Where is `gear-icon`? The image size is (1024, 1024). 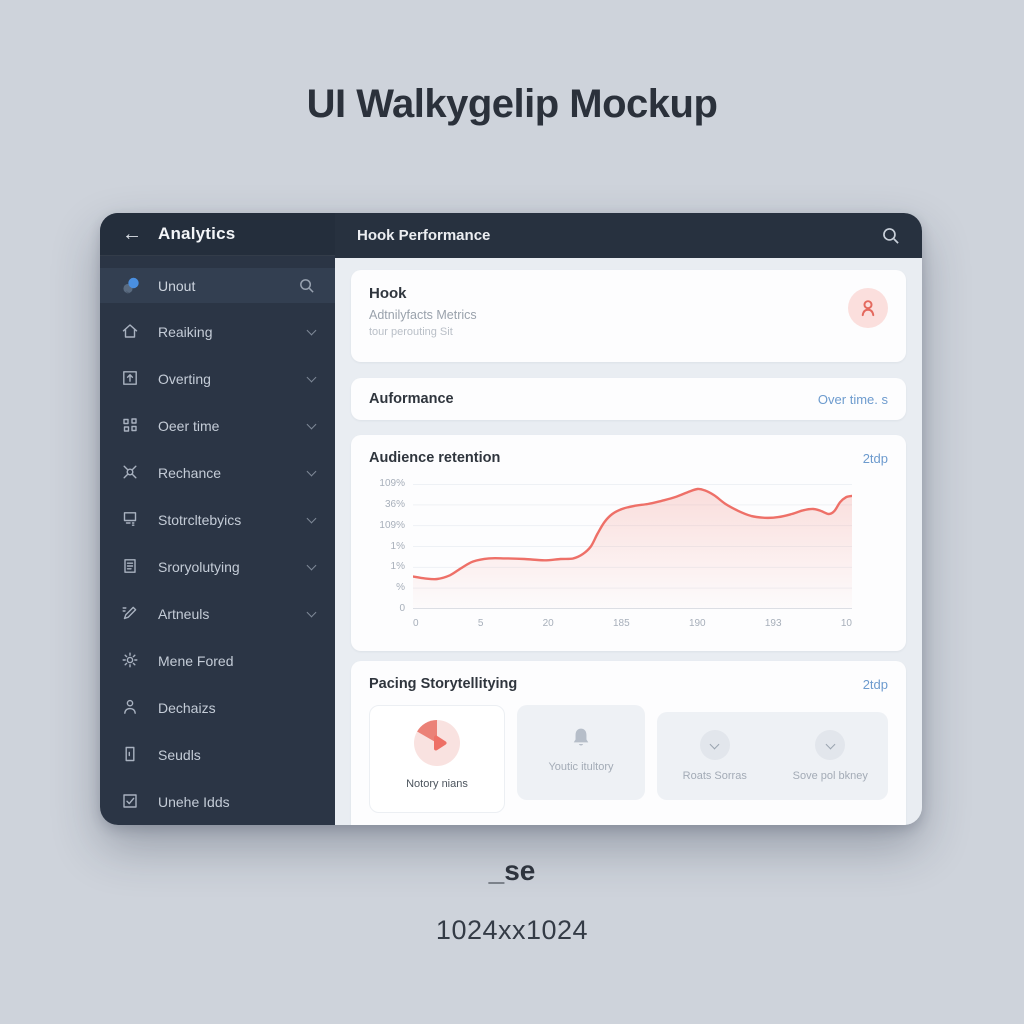 gear-icon is located at coordinates (131, 661).